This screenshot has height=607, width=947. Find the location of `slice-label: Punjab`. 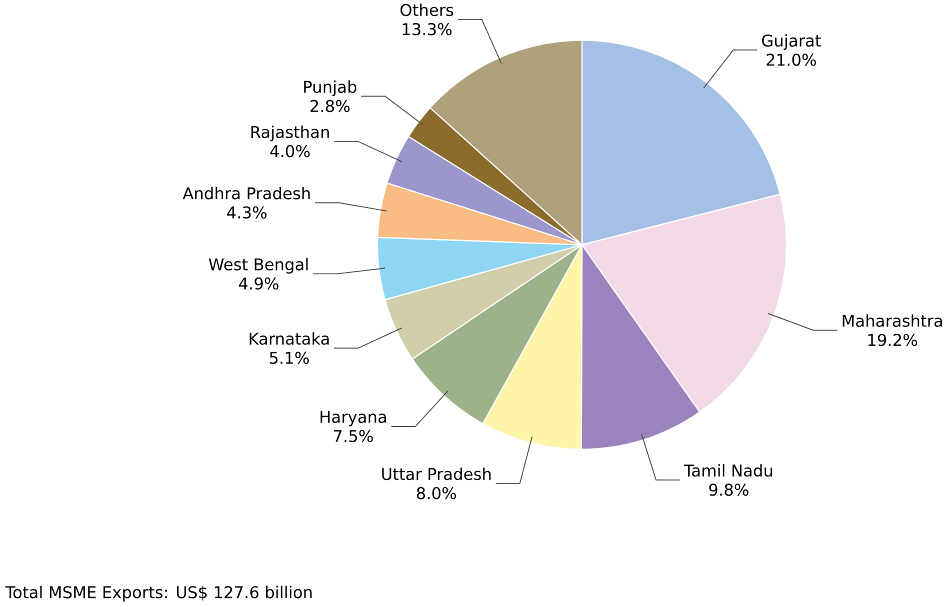

slice-label: Punjab is located at coordinates (330, 88).